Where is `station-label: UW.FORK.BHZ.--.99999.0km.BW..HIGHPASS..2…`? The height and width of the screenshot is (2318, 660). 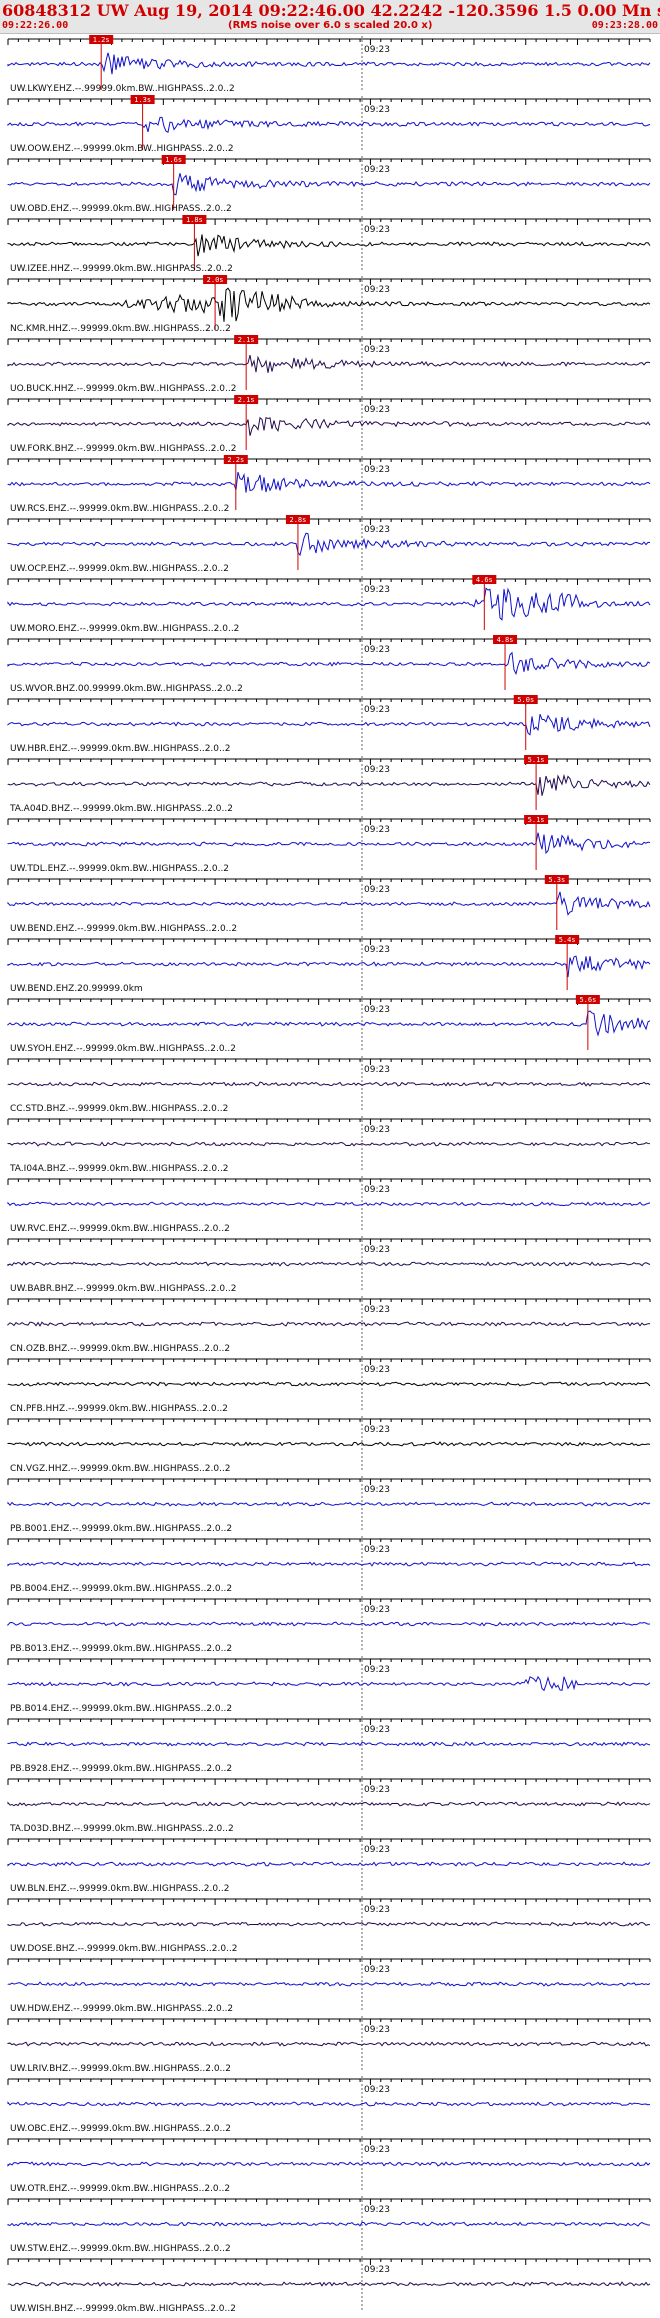 station-label: UW.FORK.BHZ.--.99999.0km.BW..HIGHPASS..2… is located at coordinates (123, 449).